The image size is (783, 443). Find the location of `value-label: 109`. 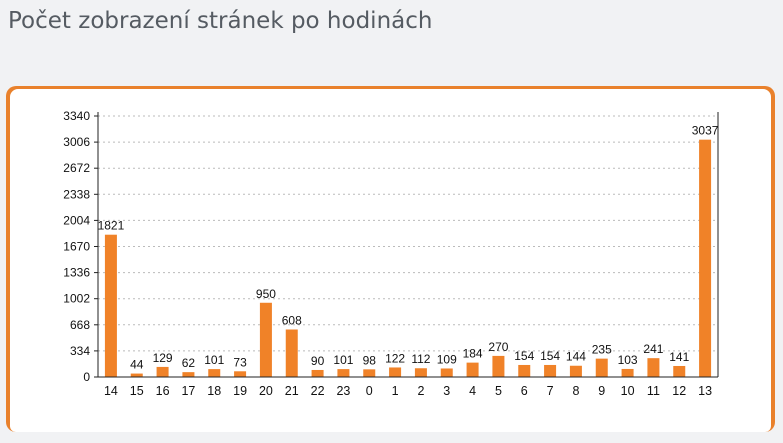

value-label: 109 is located at coordinates (447, 359).